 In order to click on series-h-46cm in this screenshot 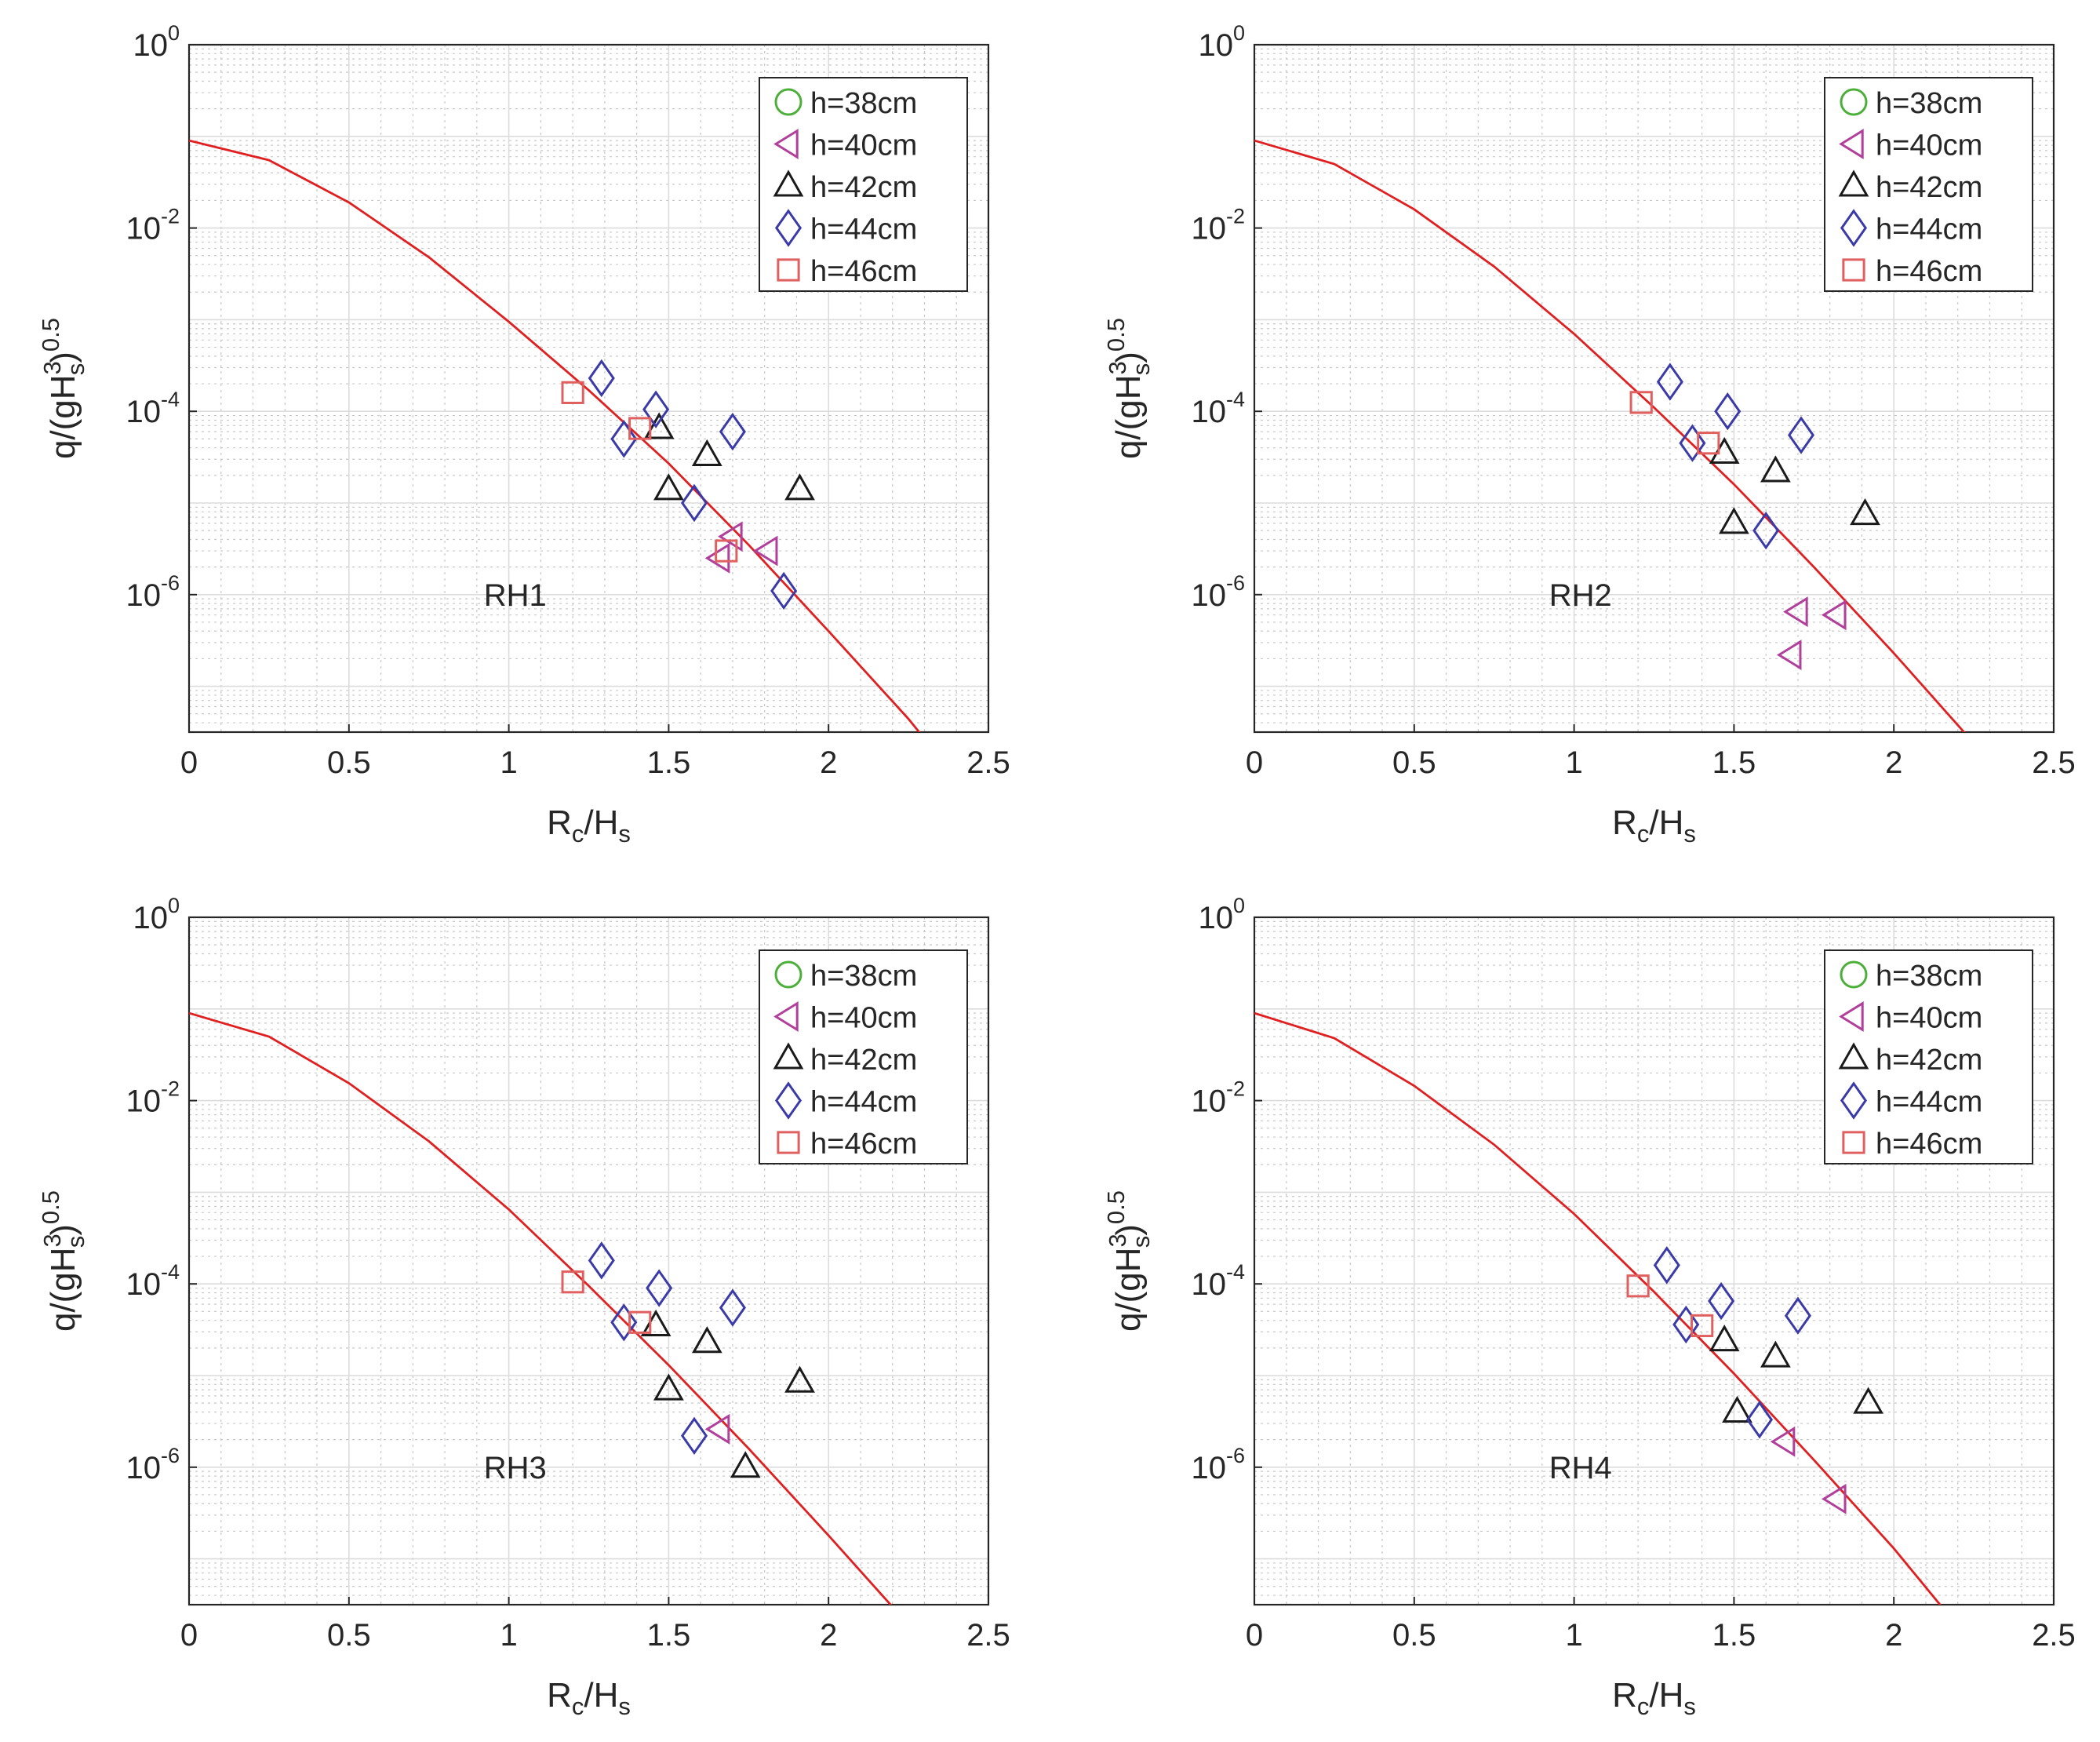, I will do `click(606, 1302)`.